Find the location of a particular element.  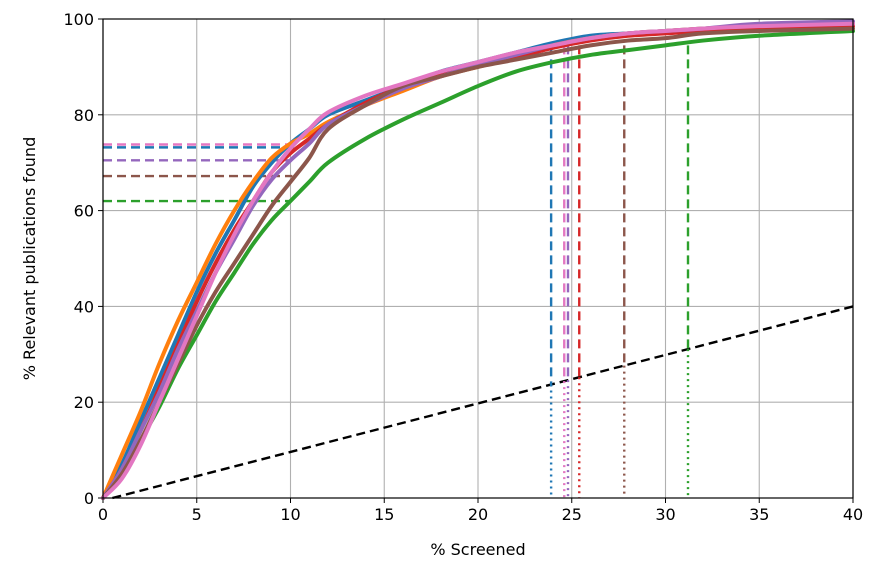

x-tick-label: 15 is located at coordinates (384, 514).